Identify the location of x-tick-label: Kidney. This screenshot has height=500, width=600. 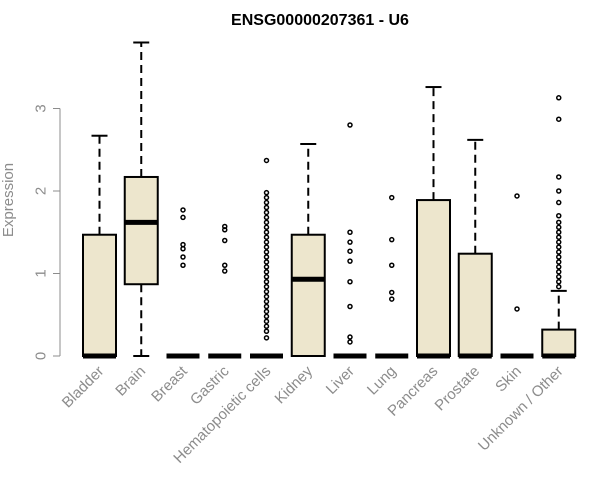
(294, 384).